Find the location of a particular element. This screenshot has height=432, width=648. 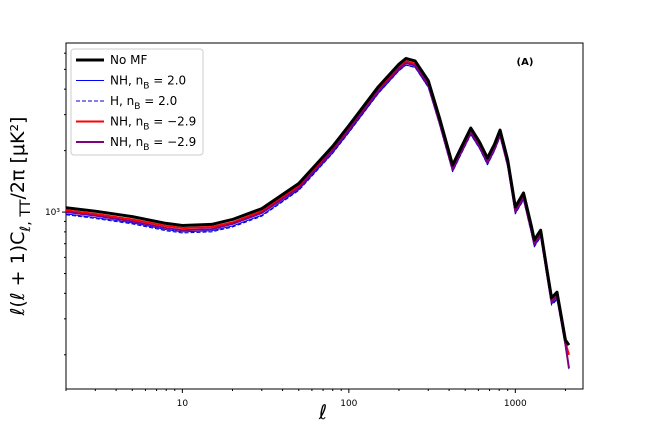

legend-label: No MF is located at coordinates (128, 60).